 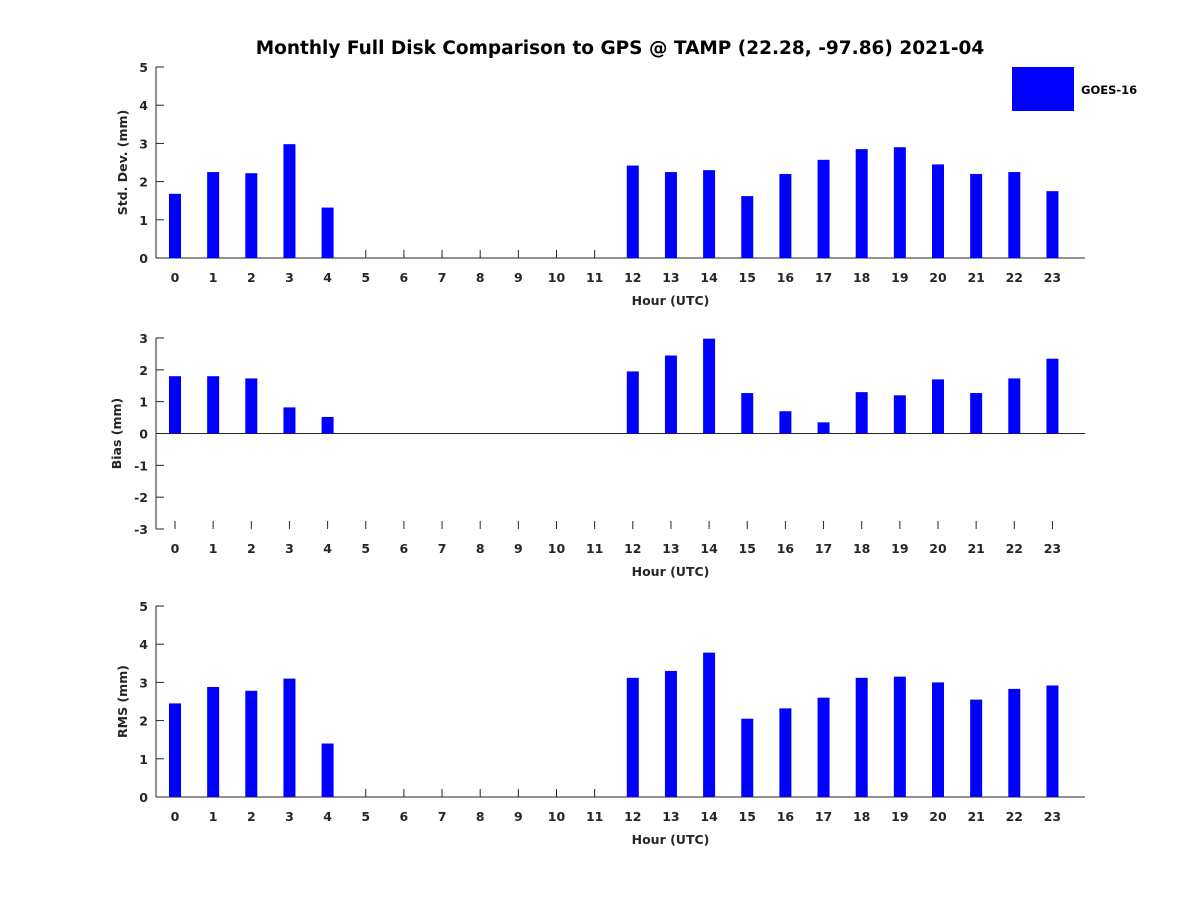 I want to click on std-x-tick-label: 15, so click(x=747, y=277).